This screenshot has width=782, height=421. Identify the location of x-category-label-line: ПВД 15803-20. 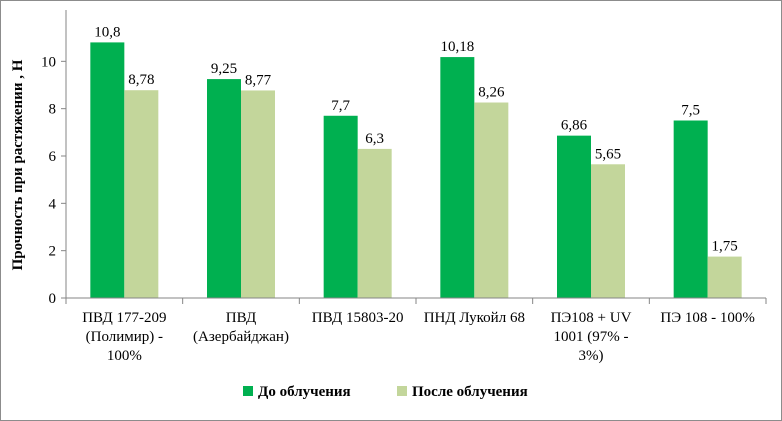
(358, 318).